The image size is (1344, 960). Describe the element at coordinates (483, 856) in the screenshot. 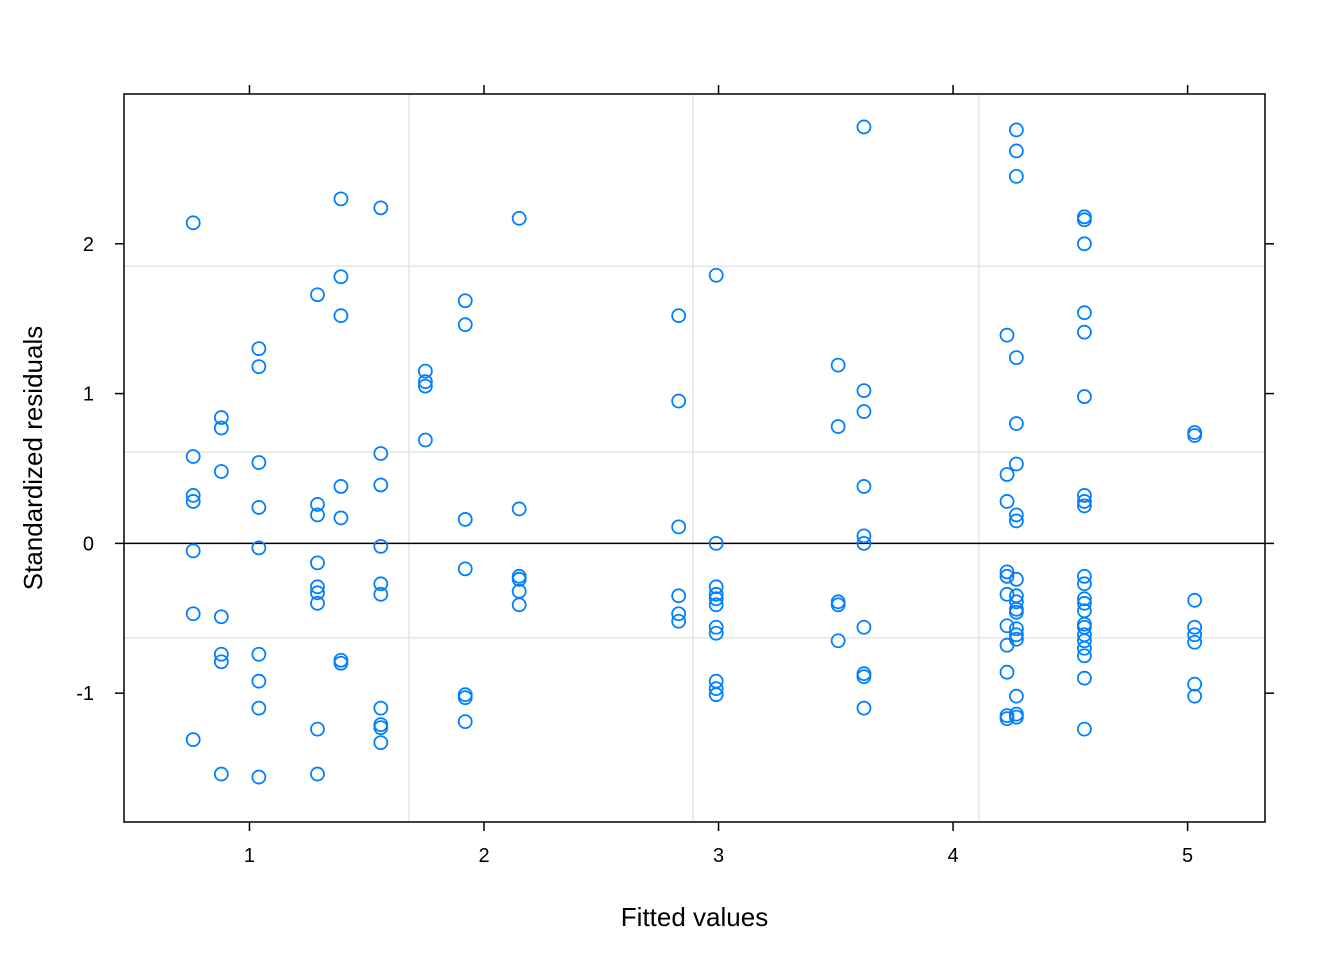

I see `x-tick-label: 2` at that location.